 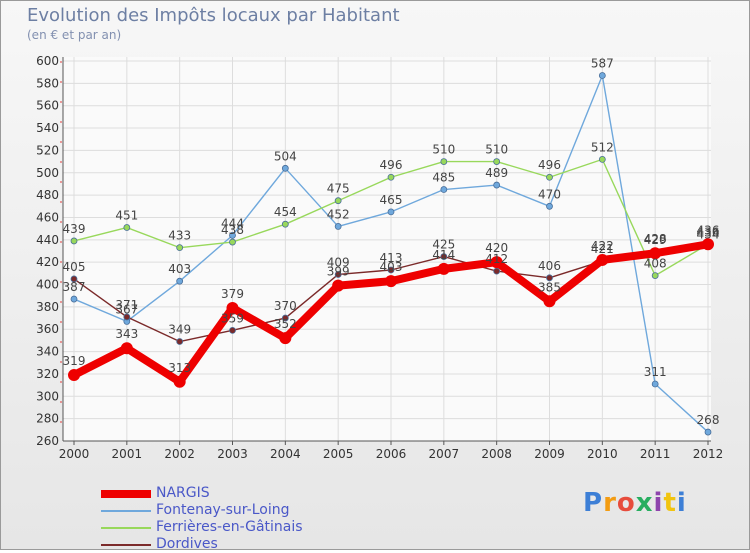 What do you see at coordinates (496, 173) in the screenshot?
I see `data-label: 489` at bounding box center [496, 173].